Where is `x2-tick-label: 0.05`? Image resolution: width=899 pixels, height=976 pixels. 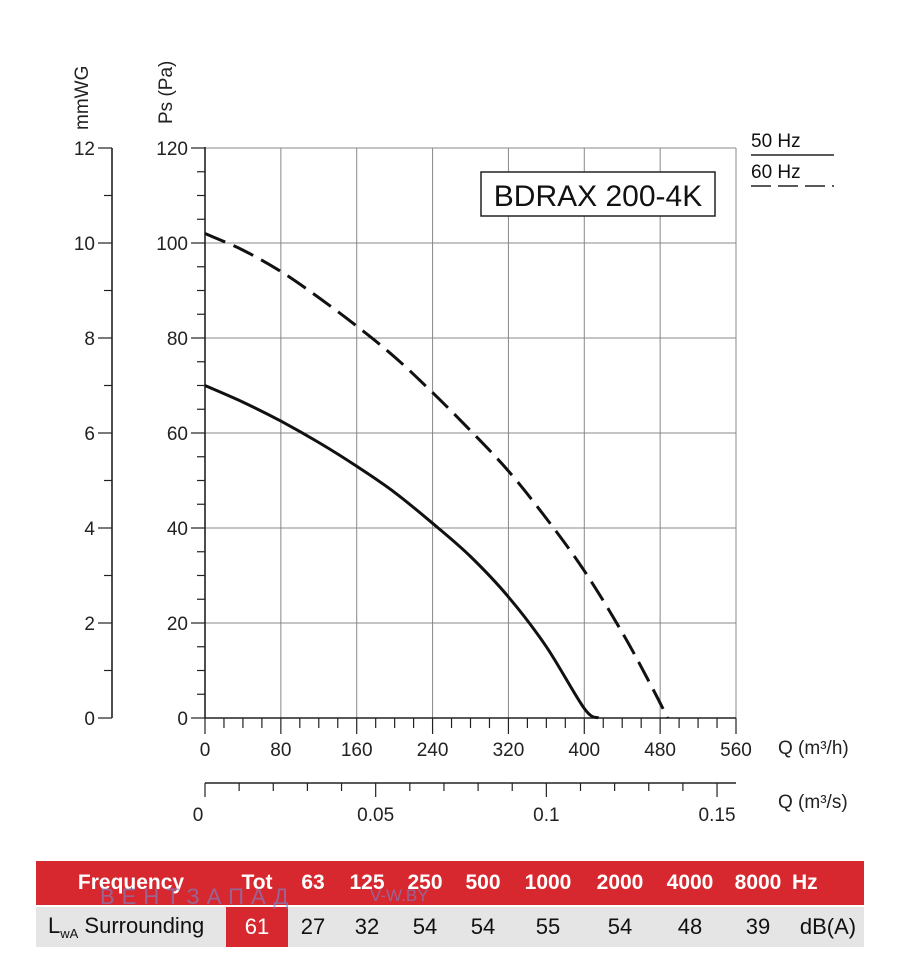 x2-tick-label: 0.05 is located at coordinates (375, 815).